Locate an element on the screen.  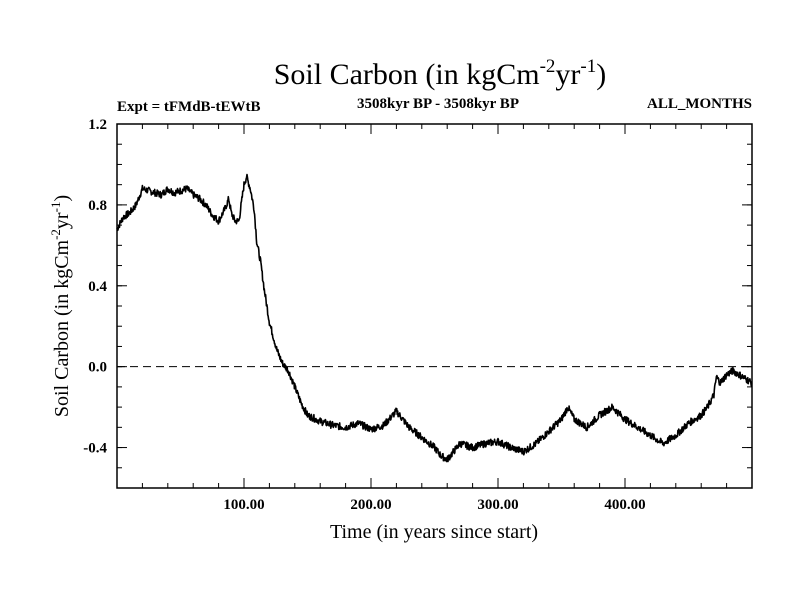
y-axis-label: Soil Carbon (in kgCm-2yr-1) is located at coordinates (60, 306).